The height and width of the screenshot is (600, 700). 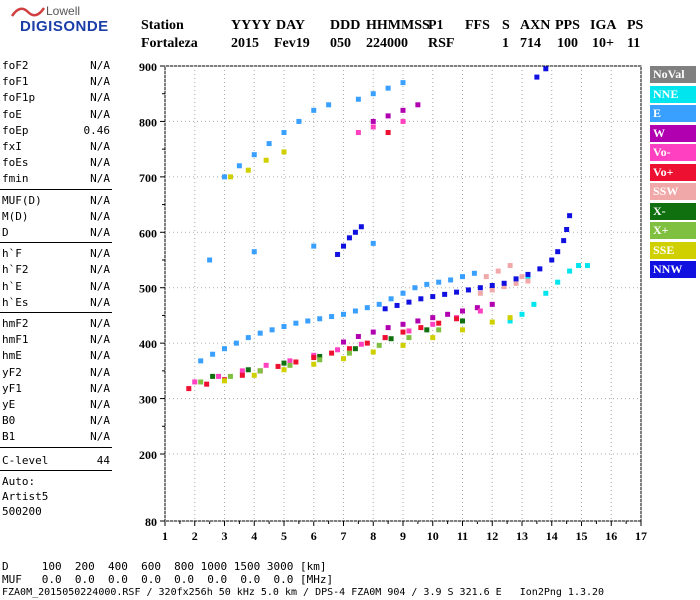 What do you see at coordinates (56, 115) in the screenshot?
I see `param-row-foe: foE N/A` at bounding box center [56, 115].